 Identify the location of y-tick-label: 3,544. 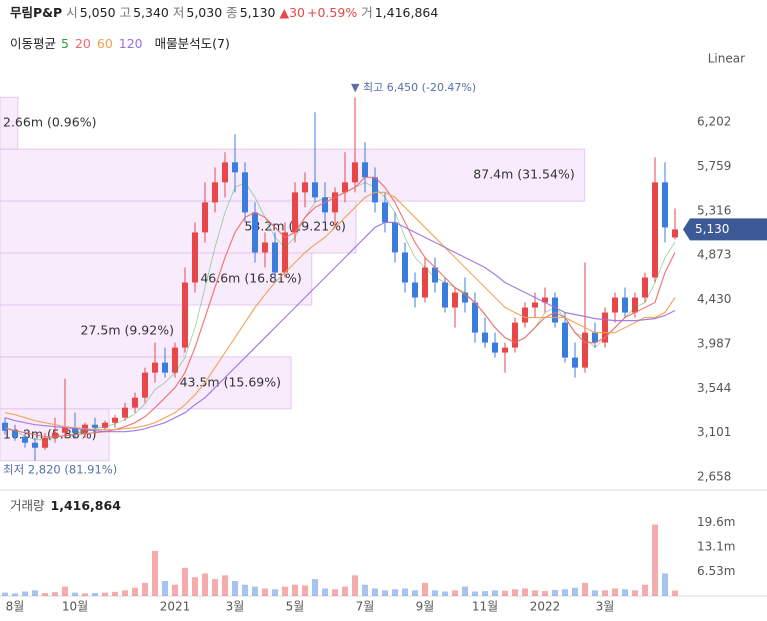
(714, 388).